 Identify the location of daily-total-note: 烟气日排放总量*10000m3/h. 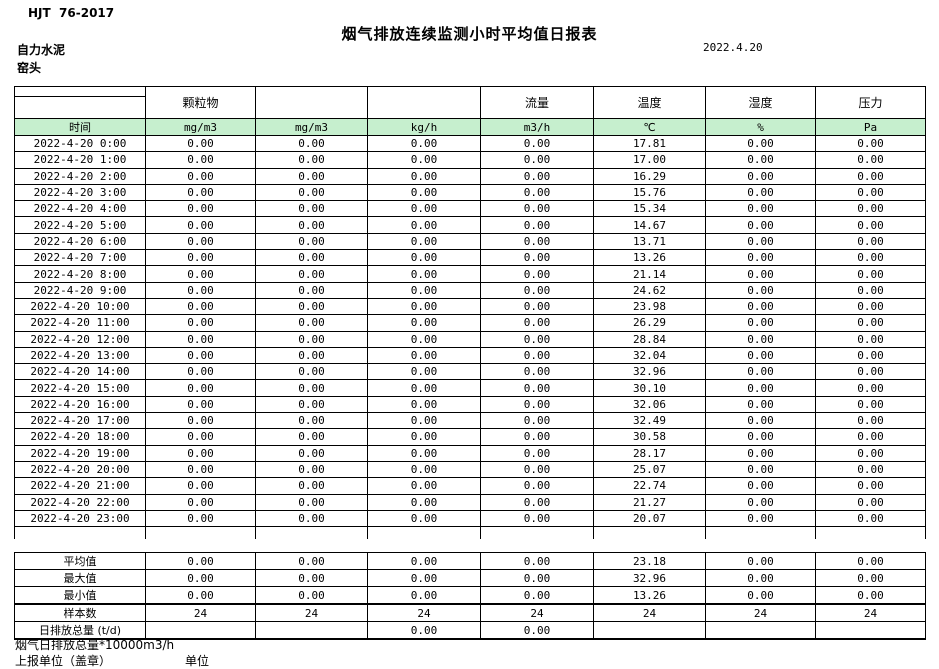
(95, 645).